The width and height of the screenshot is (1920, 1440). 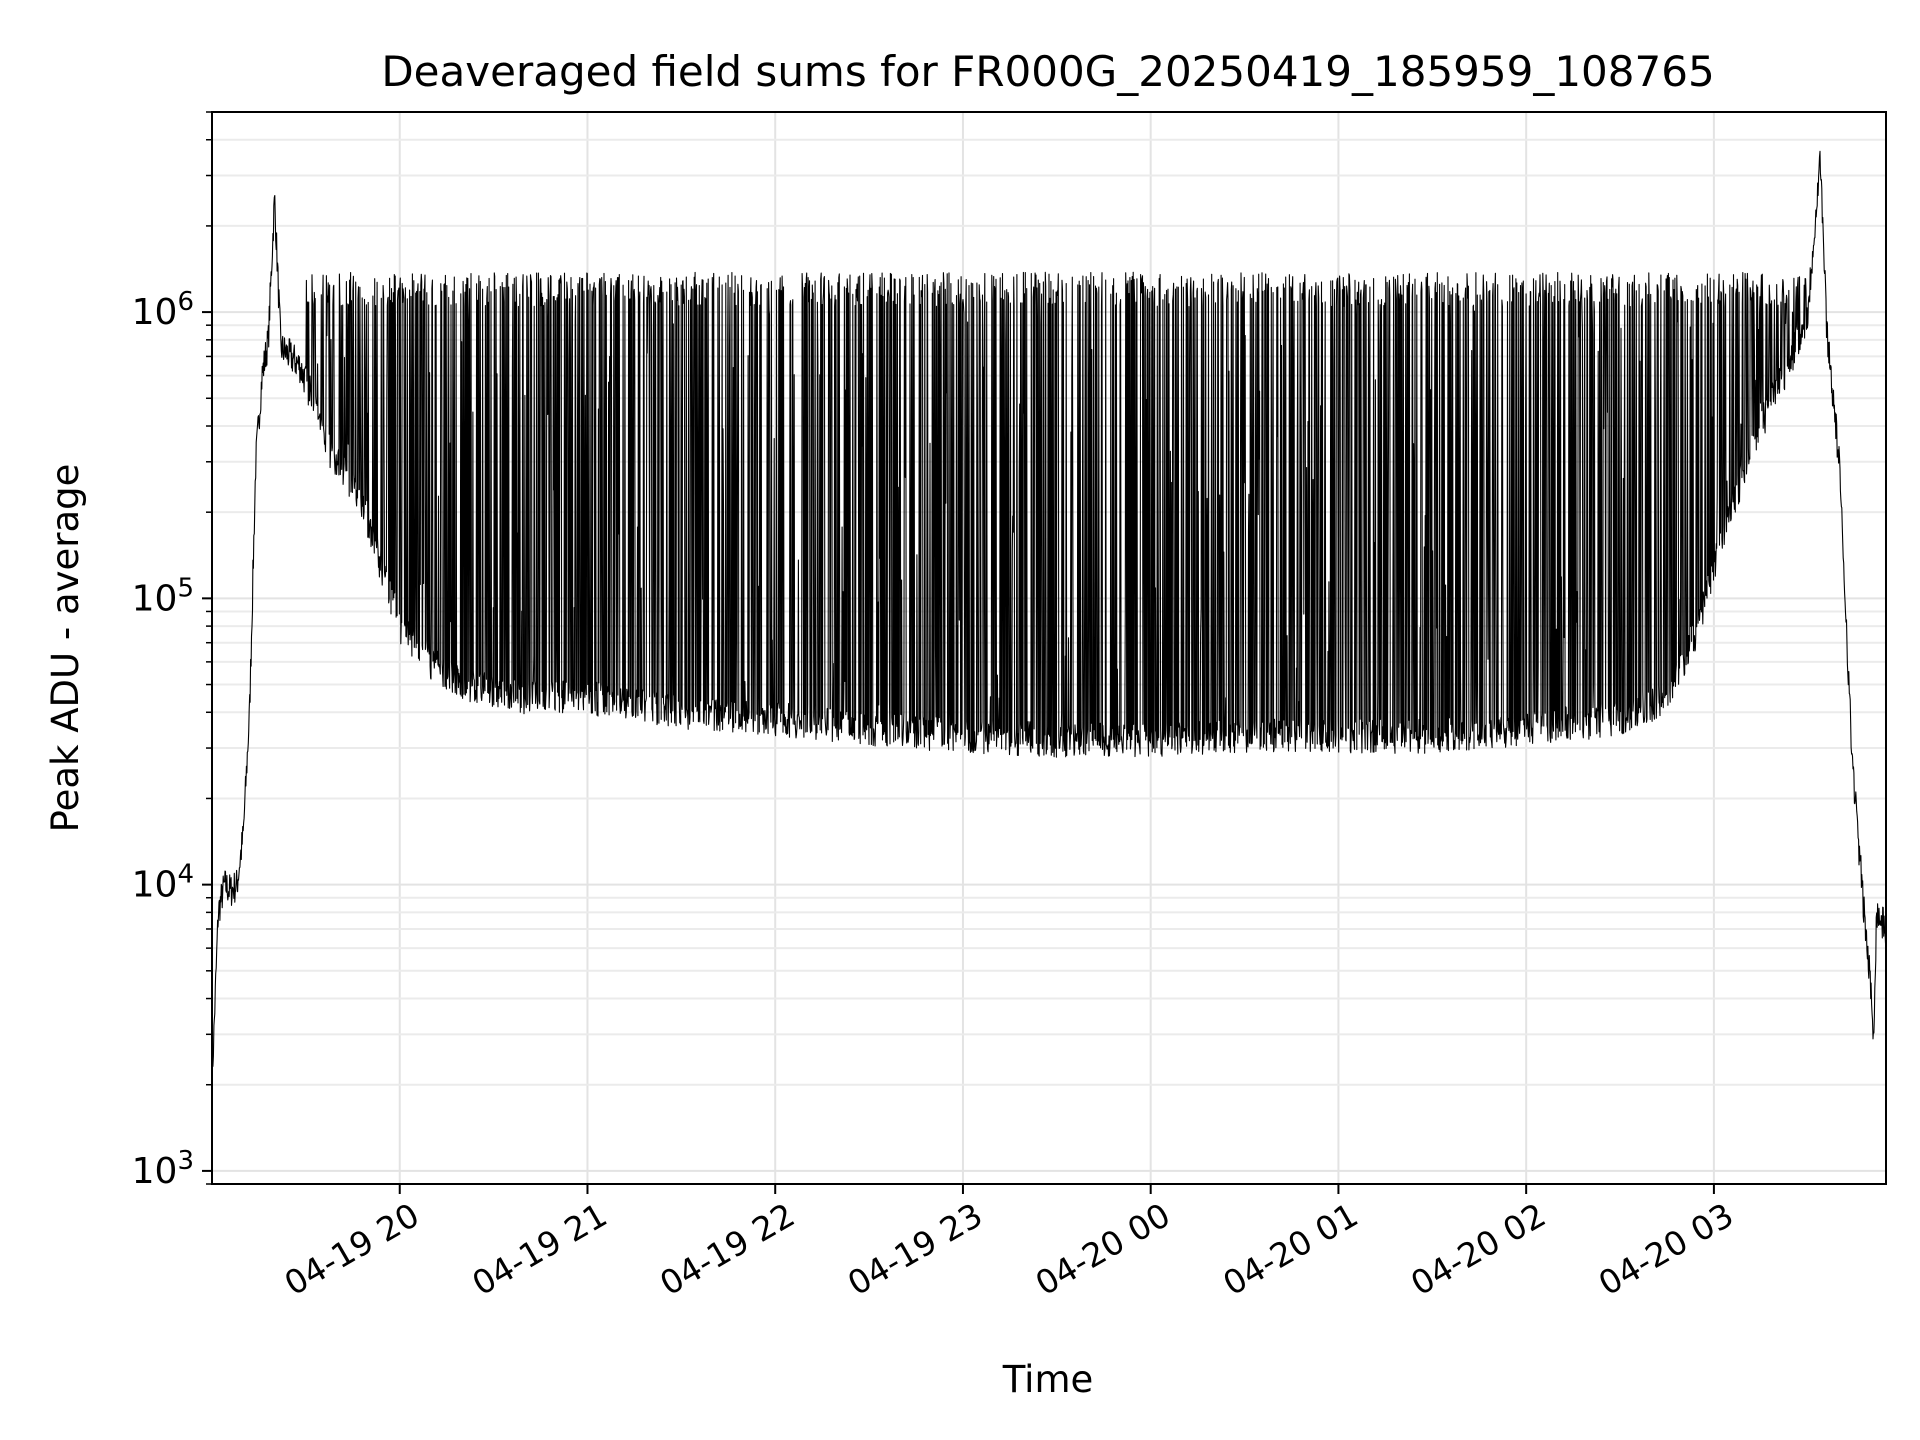 What do you see at coordinates (65, 648) in the screenshot?
I see `y-axis-label: Peak ADU - average` at bounding box center [65, 648].